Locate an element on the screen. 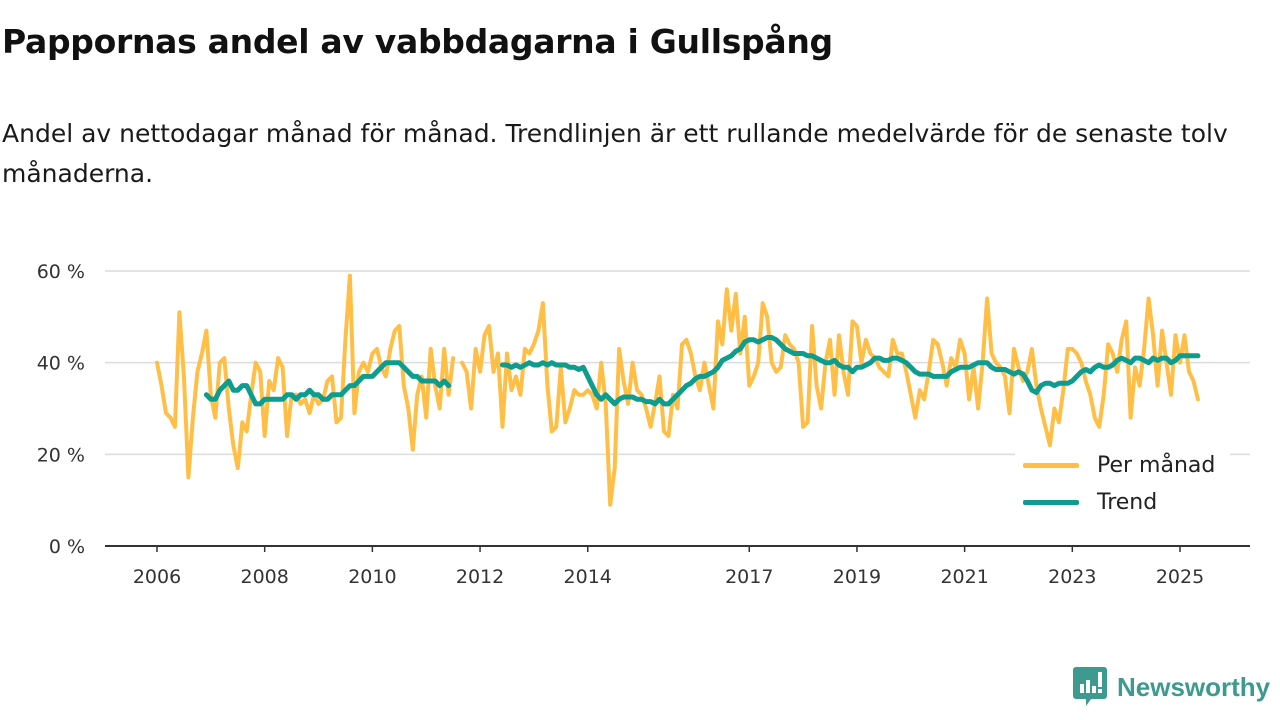 The width and height of the screenshot is (1280, 720). x-tick-label: 2006 is located at coordinates (157, 577).